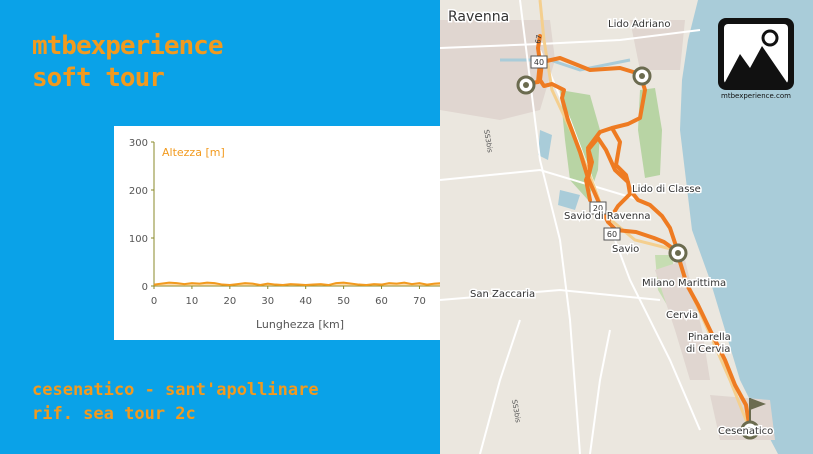 This screenshot has width=813, height=454. I want to click on x-tick-label: 60, so click(381, 301).